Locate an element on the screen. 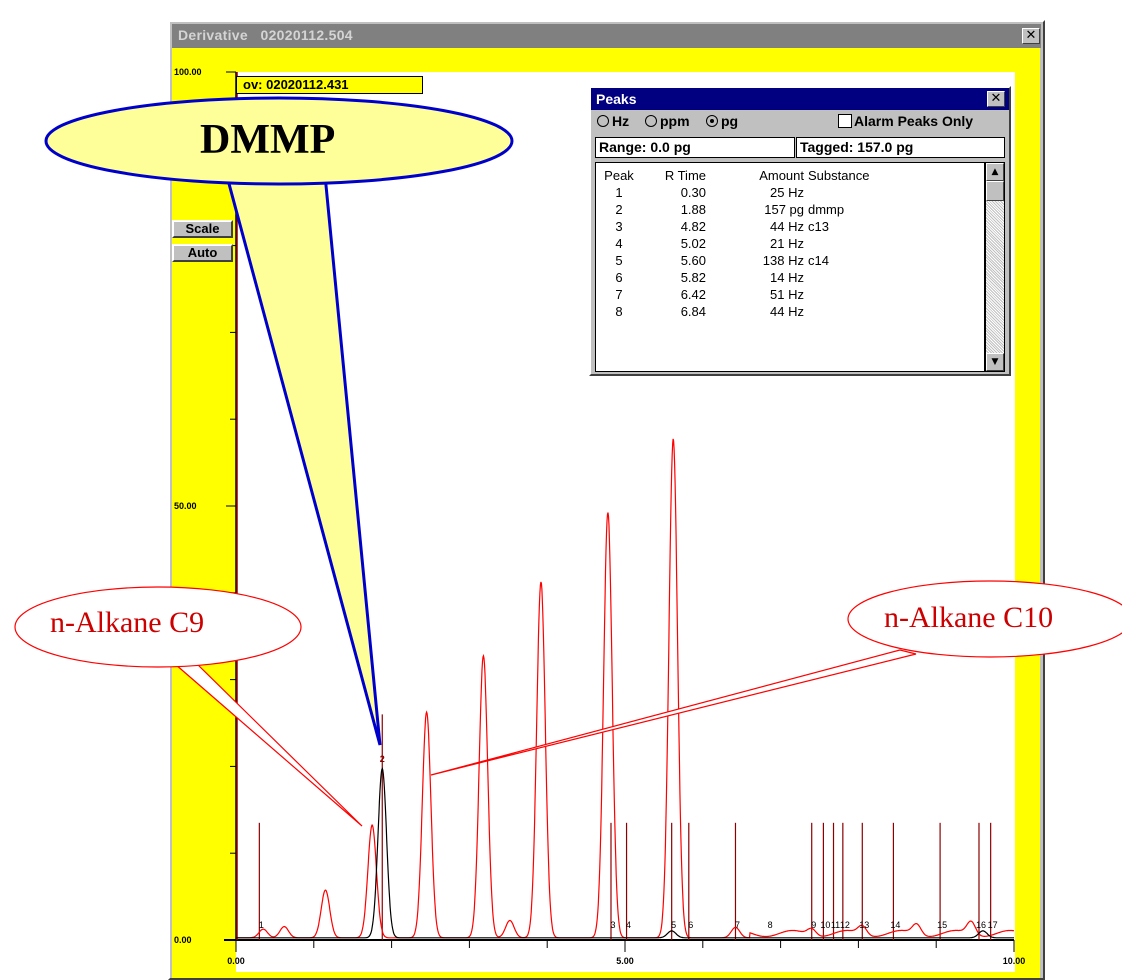 This screenshot has height=980, width=1122. cell-peak: 4 is located at coordinates (619, 243).